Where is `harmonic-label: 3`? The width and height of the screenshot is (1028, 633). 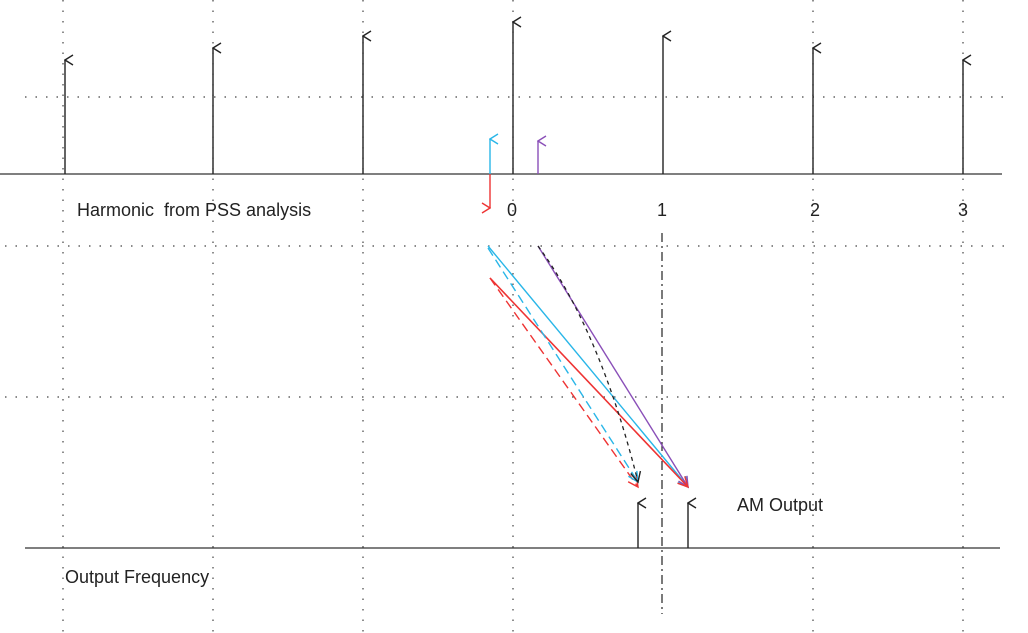
harmonic-label: 3 is located at coordinates (963, 210).